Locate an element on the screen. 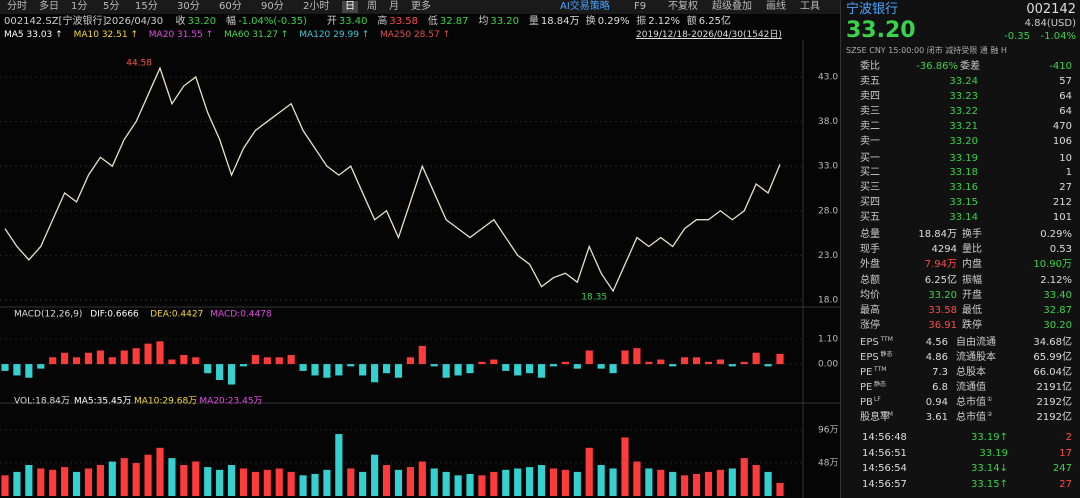  pane-title: VOL:18.84万 is located at coordinates (42, 402).